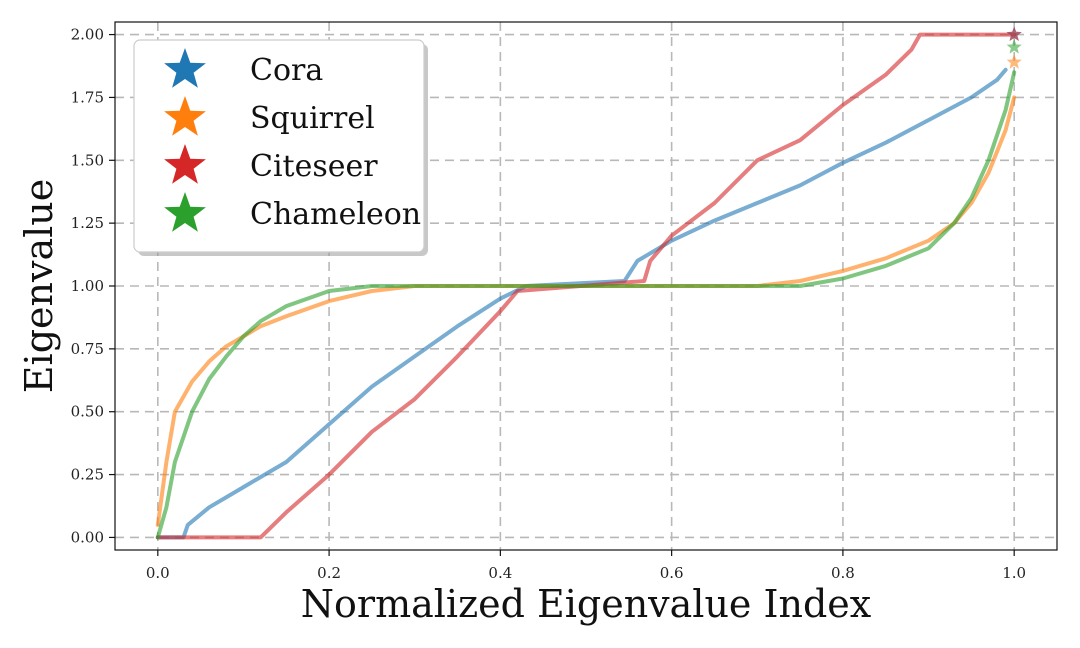 This screenshot has height=648, width=1080. Describe the element at coordinates (286, 70) in the screenshot. I see `legend-label-cora: Cora` at that location.